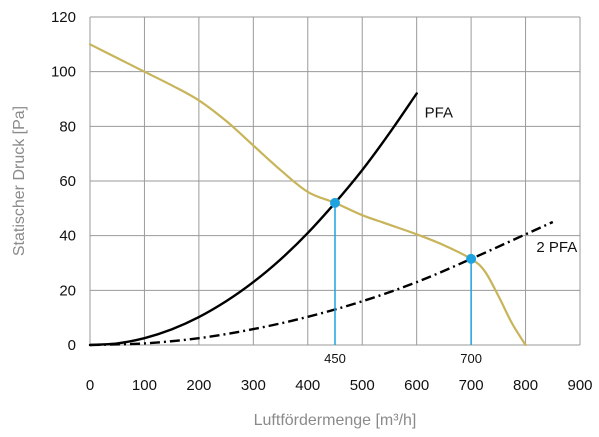 The width and height of the screenshot is (599, 437). Describe the element at coordinates (525, 385) in the screenshot. I see `x-tick-label: 800` at that location.